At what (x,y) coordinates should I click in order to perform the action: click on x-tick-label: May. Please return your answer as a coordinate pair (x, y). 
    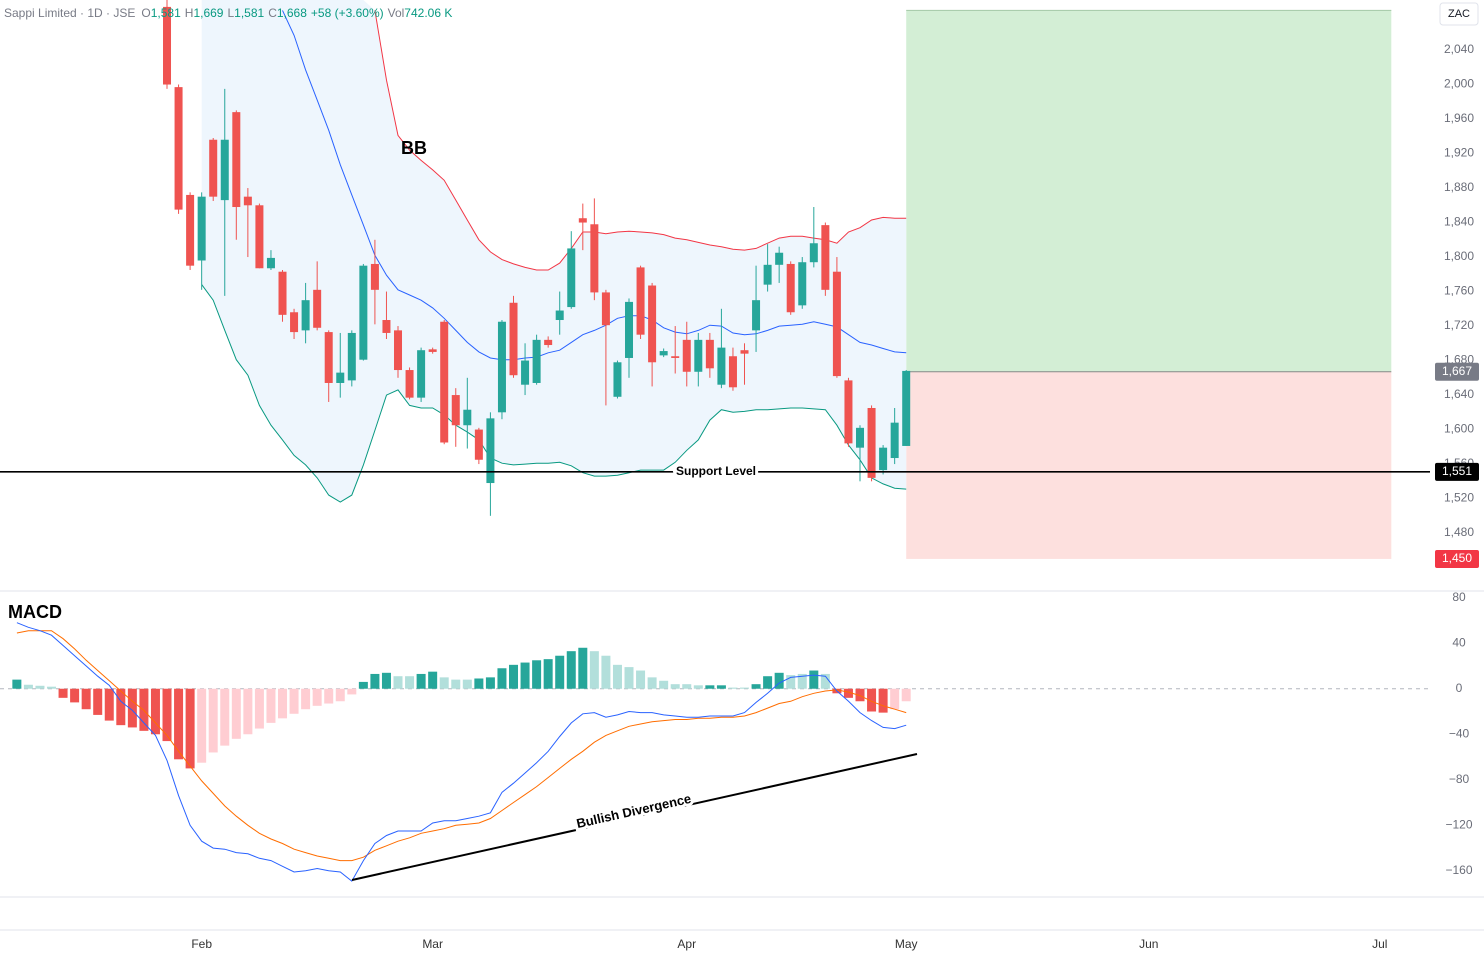
    Looking at the image, I should click on (906, 944).